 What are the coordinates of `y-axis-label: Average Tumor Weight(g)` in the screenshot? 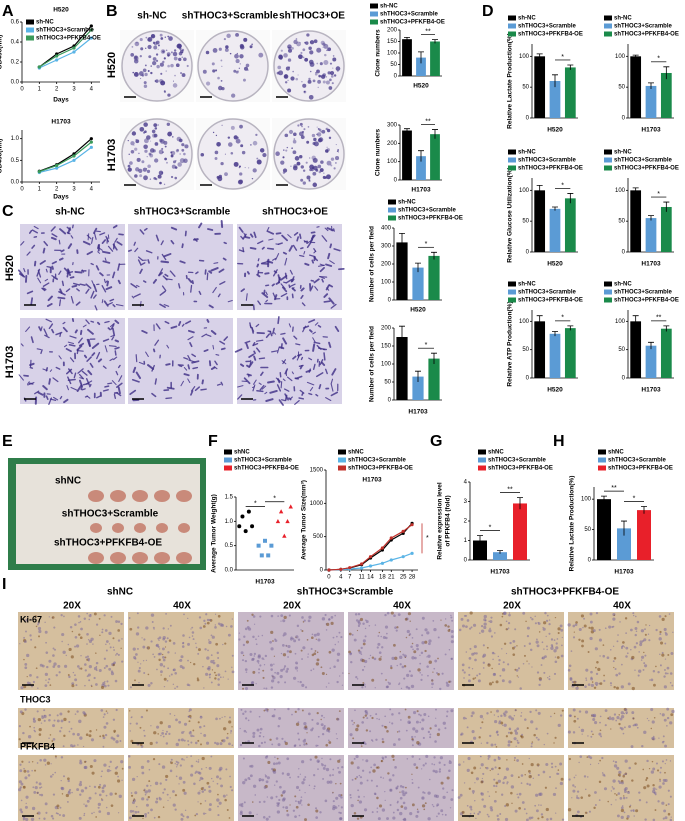 It's located at (214, 533).